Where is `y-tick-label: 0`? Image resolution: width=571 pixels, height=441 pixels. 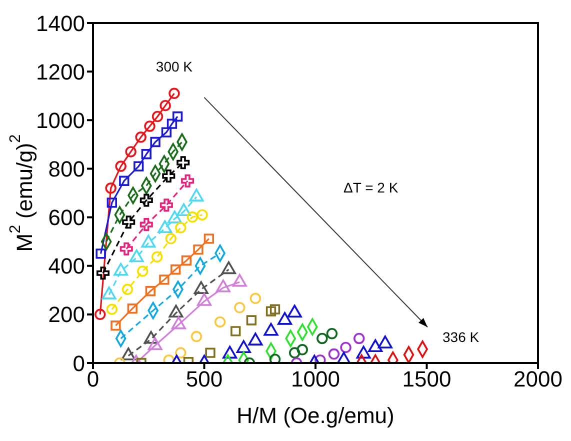
y-tick-label: 0 is located at coordinates (78, 363).